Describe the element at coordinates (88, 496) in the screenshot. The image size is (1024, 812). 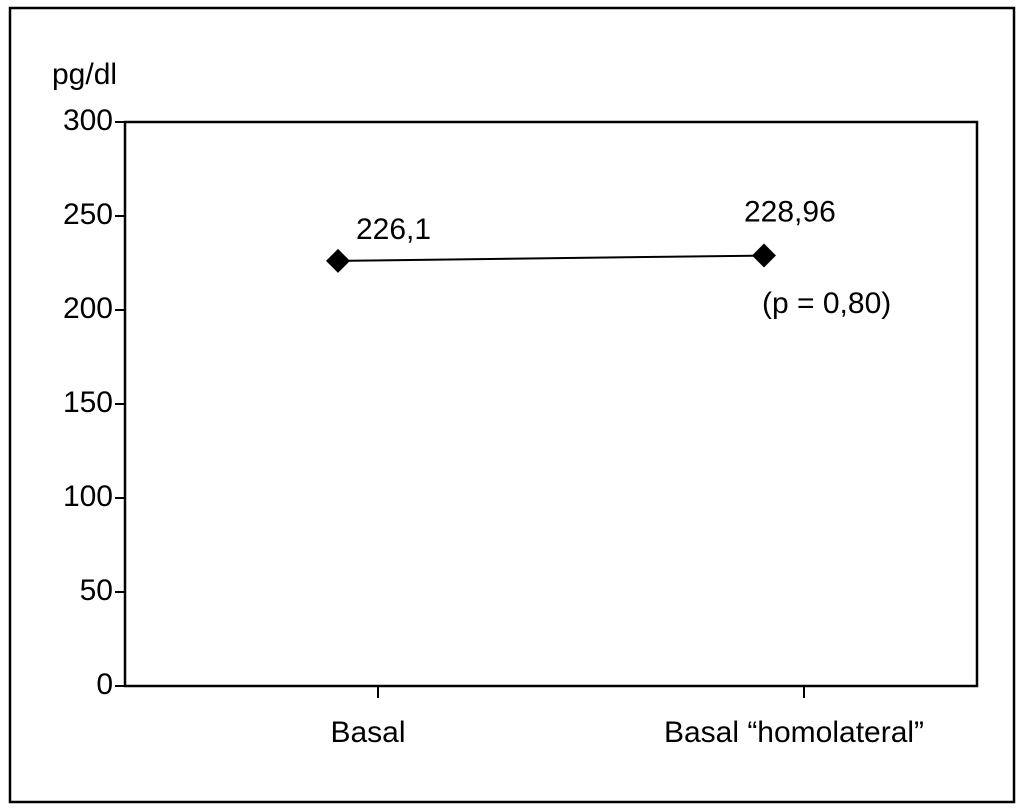
I see `y-tick-label: 100` at that location.